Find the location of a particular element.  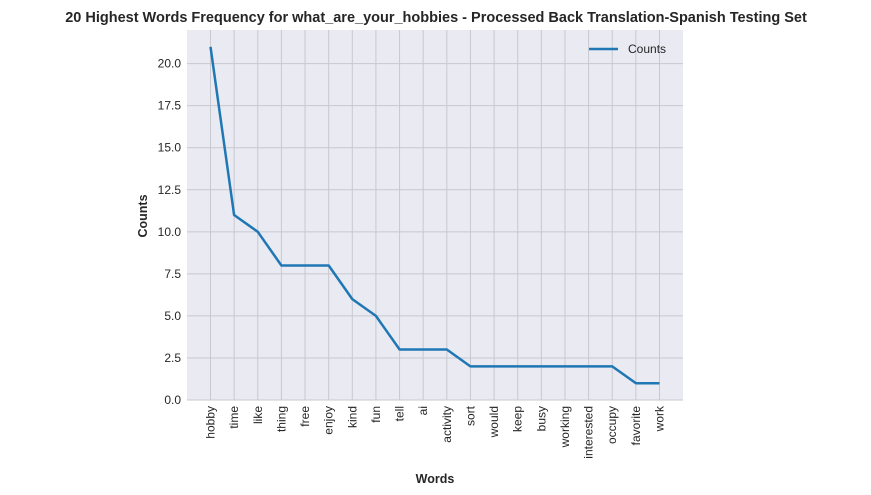

x-tick-label: interested is located at coordinates (589, 432).